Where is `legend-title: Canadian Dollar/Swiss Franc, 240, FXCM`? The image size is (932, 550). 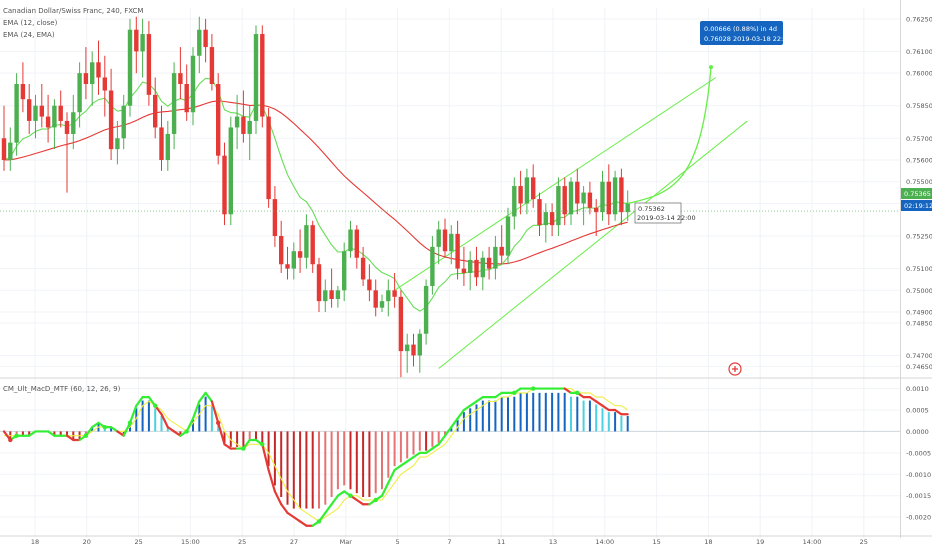
legend-title: Canadian Dollar/Swiss Franc, 240, FXCM is located at coordinates (73, 11).